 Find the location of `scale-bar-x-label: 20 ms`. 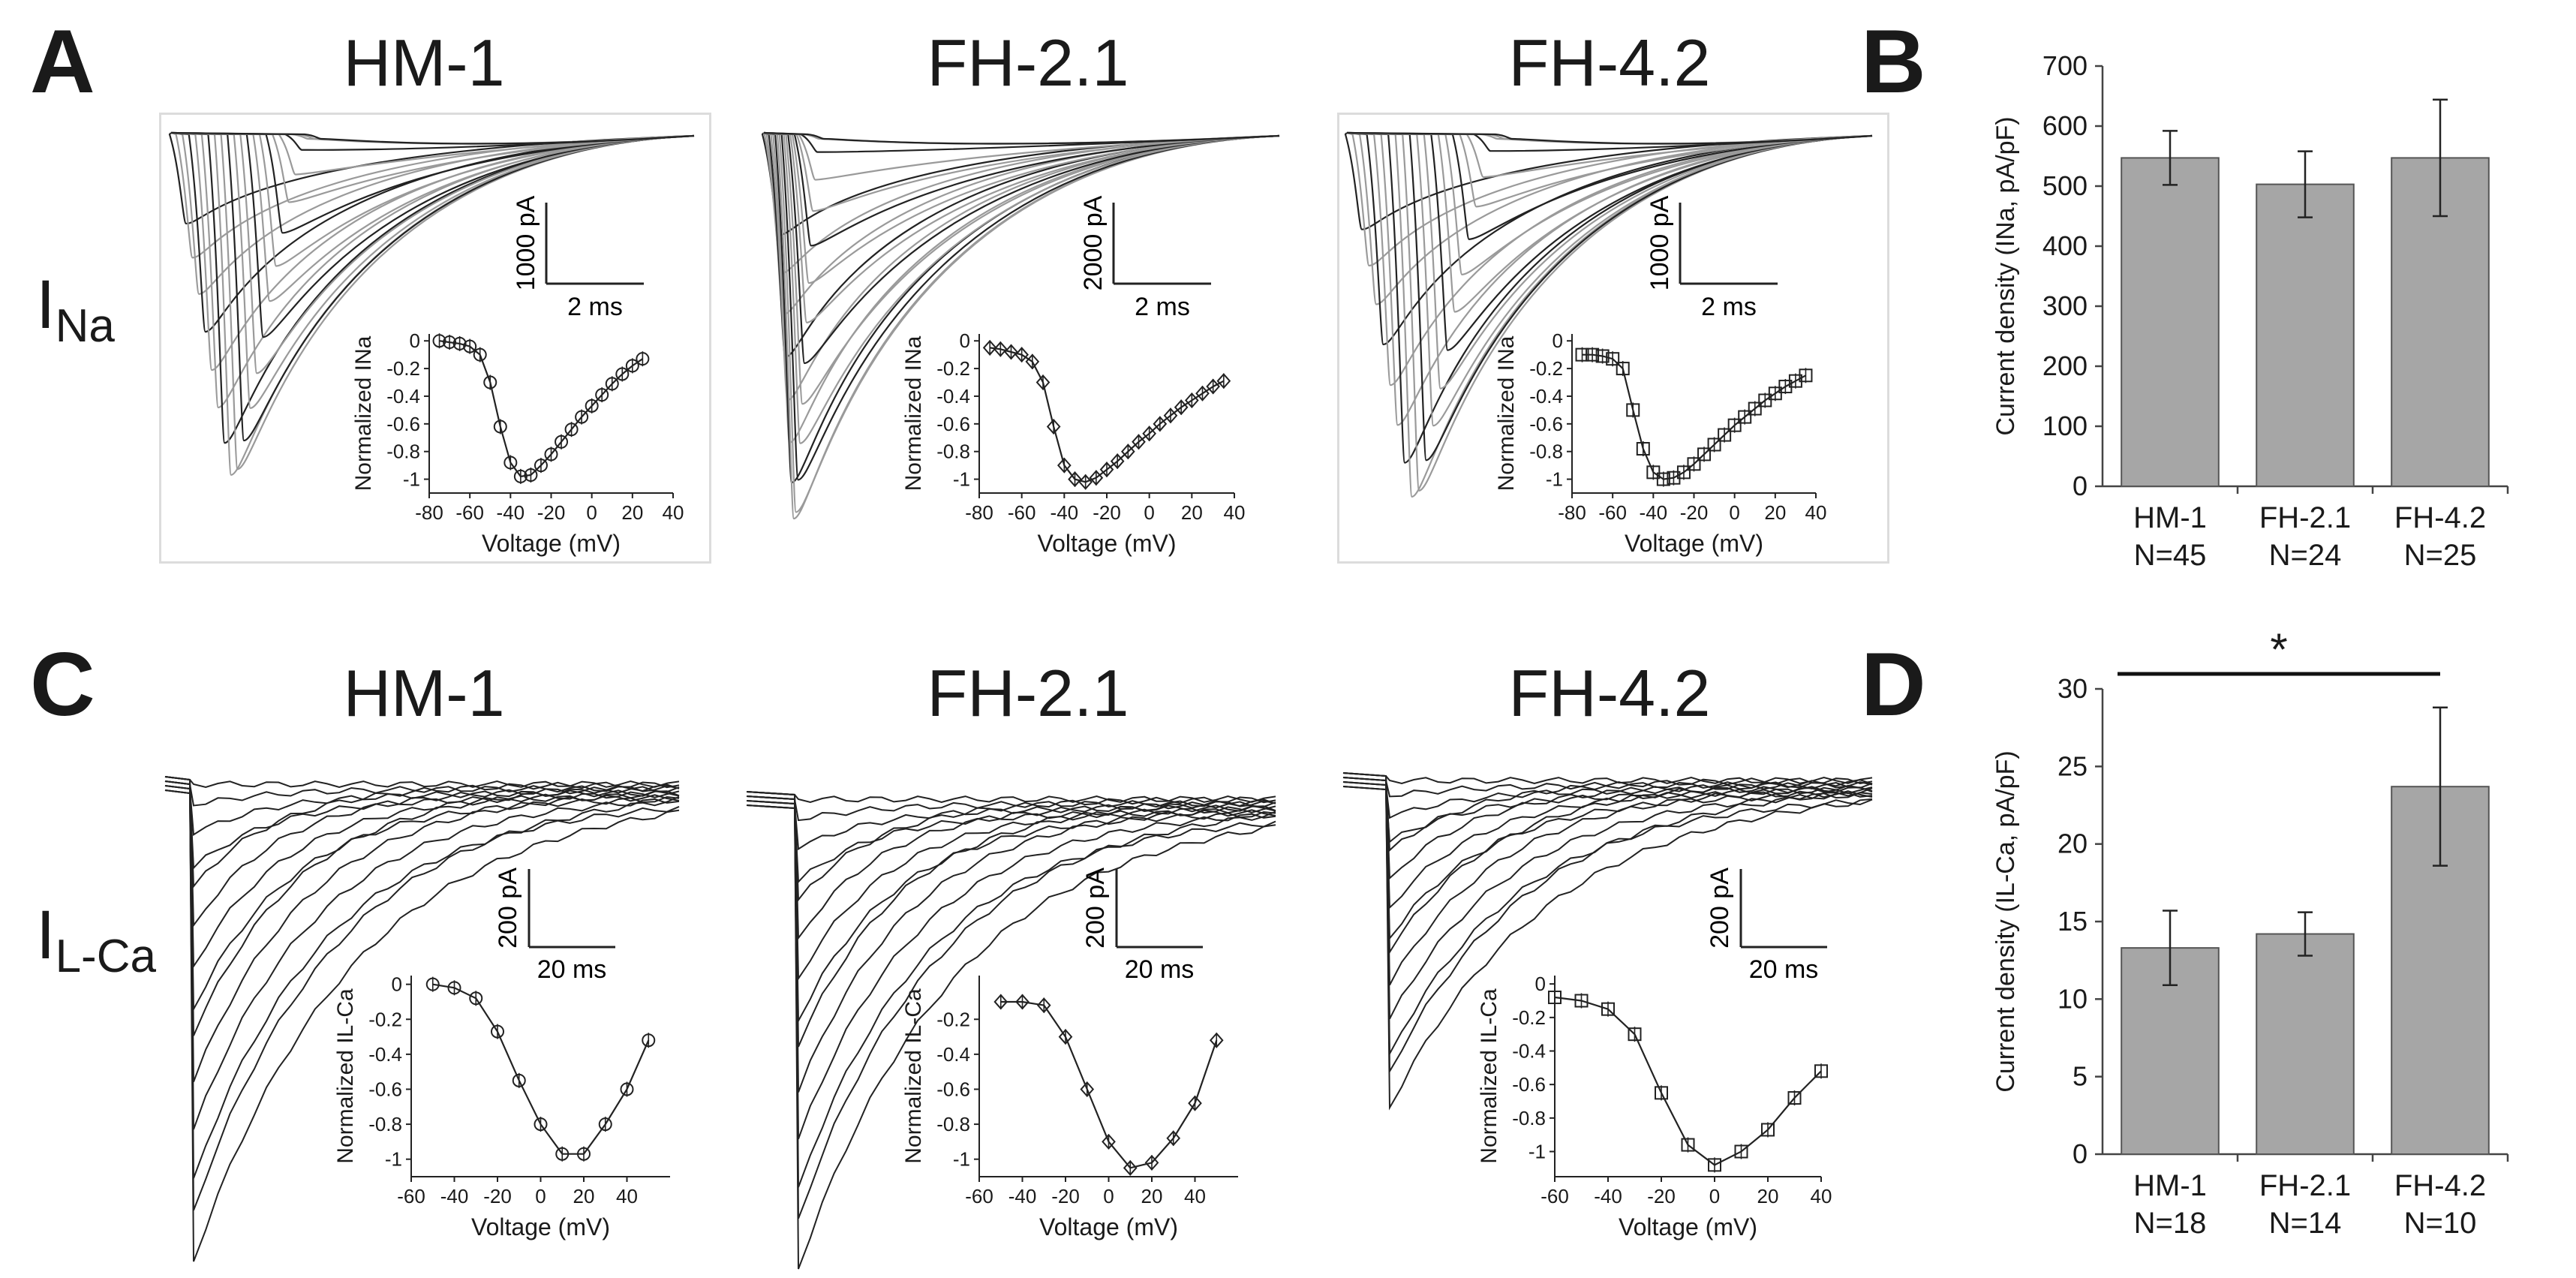

scale-bar-x-label: 20 ms is located at coordinates (1160, 970).